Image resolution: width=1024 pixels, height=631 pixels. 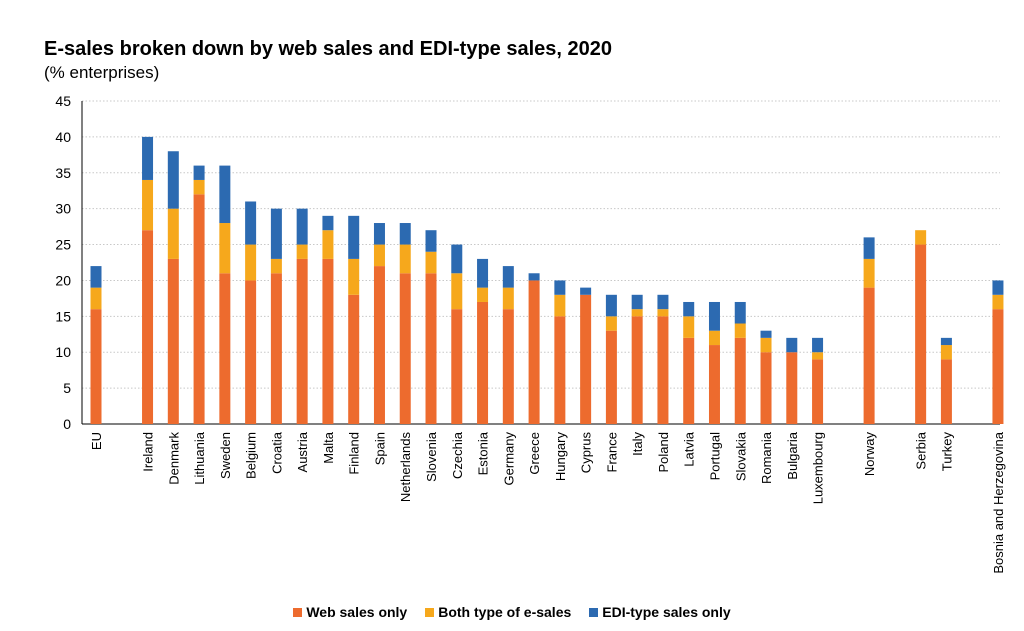 What do you see at coordinates (67, 424) in the screenshot?
I see `y-tick-label: 0` at bounding box center [67, 424].